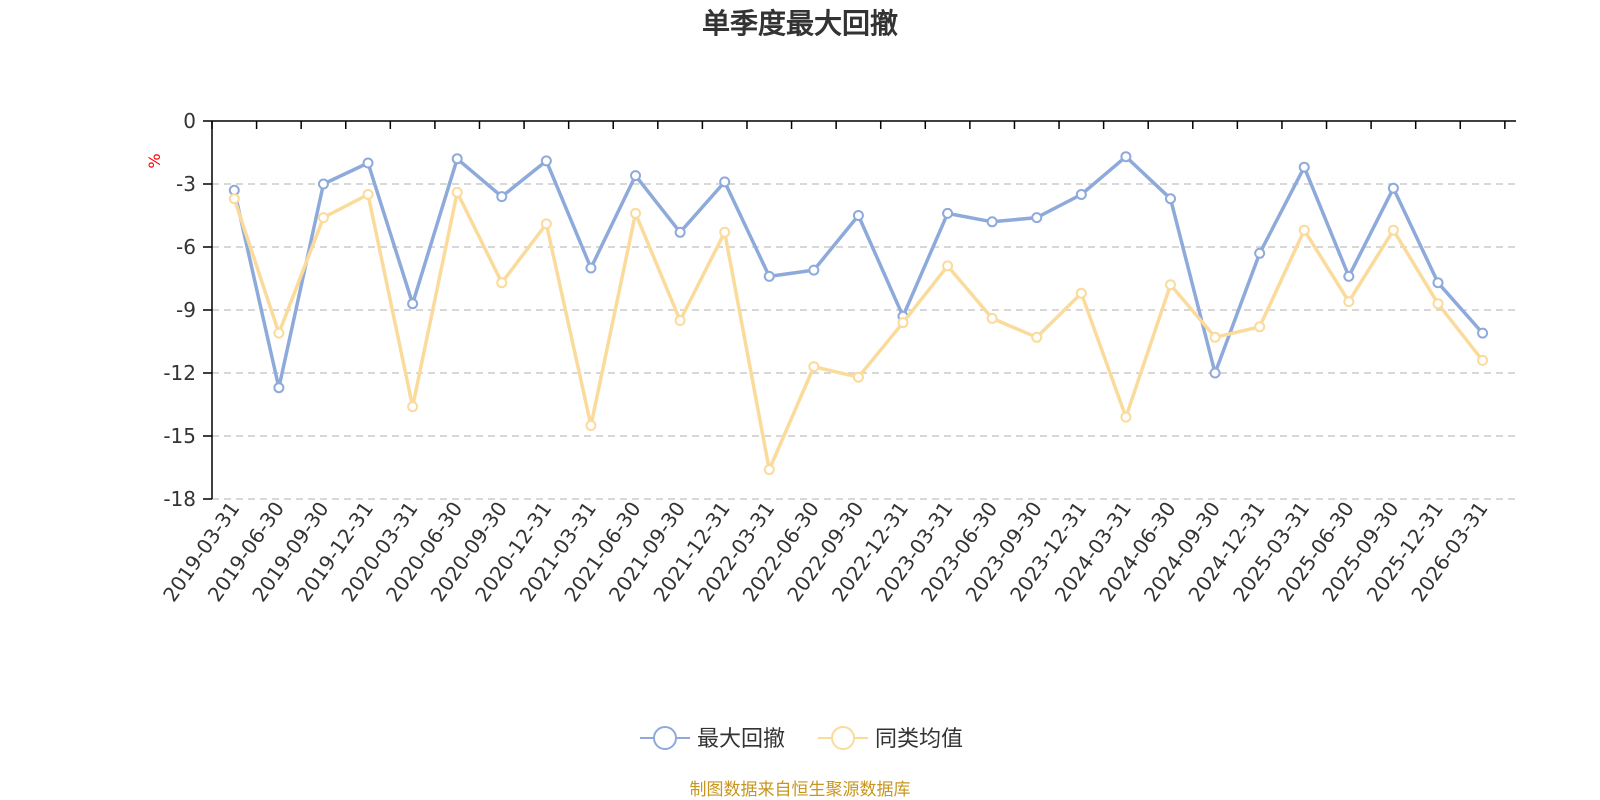 Image resolution: width=1600 pixels, height=800 pixels. Describe the element at coordinates (186, 184) in the screenshot. I see `y-tick-label: -3` at that location.